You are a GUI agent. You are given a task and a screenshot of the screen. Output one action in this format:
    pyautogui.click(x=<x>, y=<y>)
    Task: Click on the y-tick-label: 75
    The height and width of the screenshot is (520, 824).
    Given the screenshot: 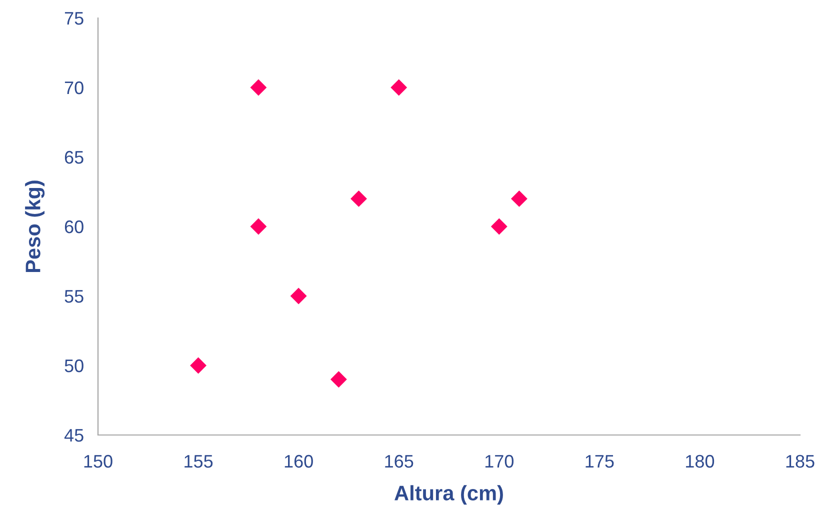 What is the action you would take?
    pyautogui.click(x=74, y=18)
    